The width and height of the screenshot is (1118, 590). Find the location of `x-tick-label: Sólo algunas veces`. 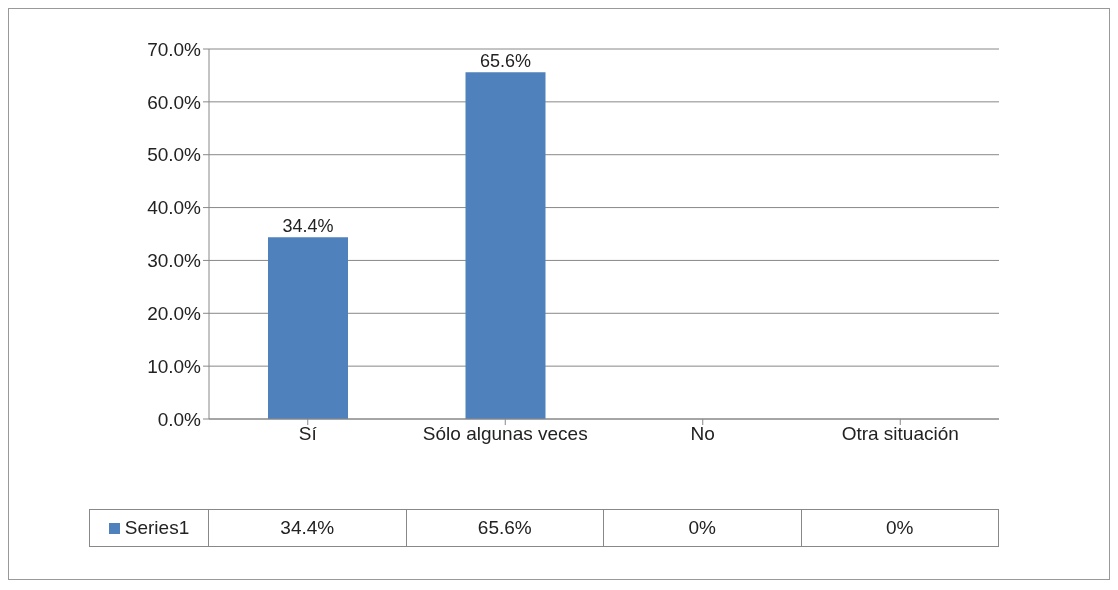

x-tick-label: Sólo algunas veces is located at coordinates (505, 434).